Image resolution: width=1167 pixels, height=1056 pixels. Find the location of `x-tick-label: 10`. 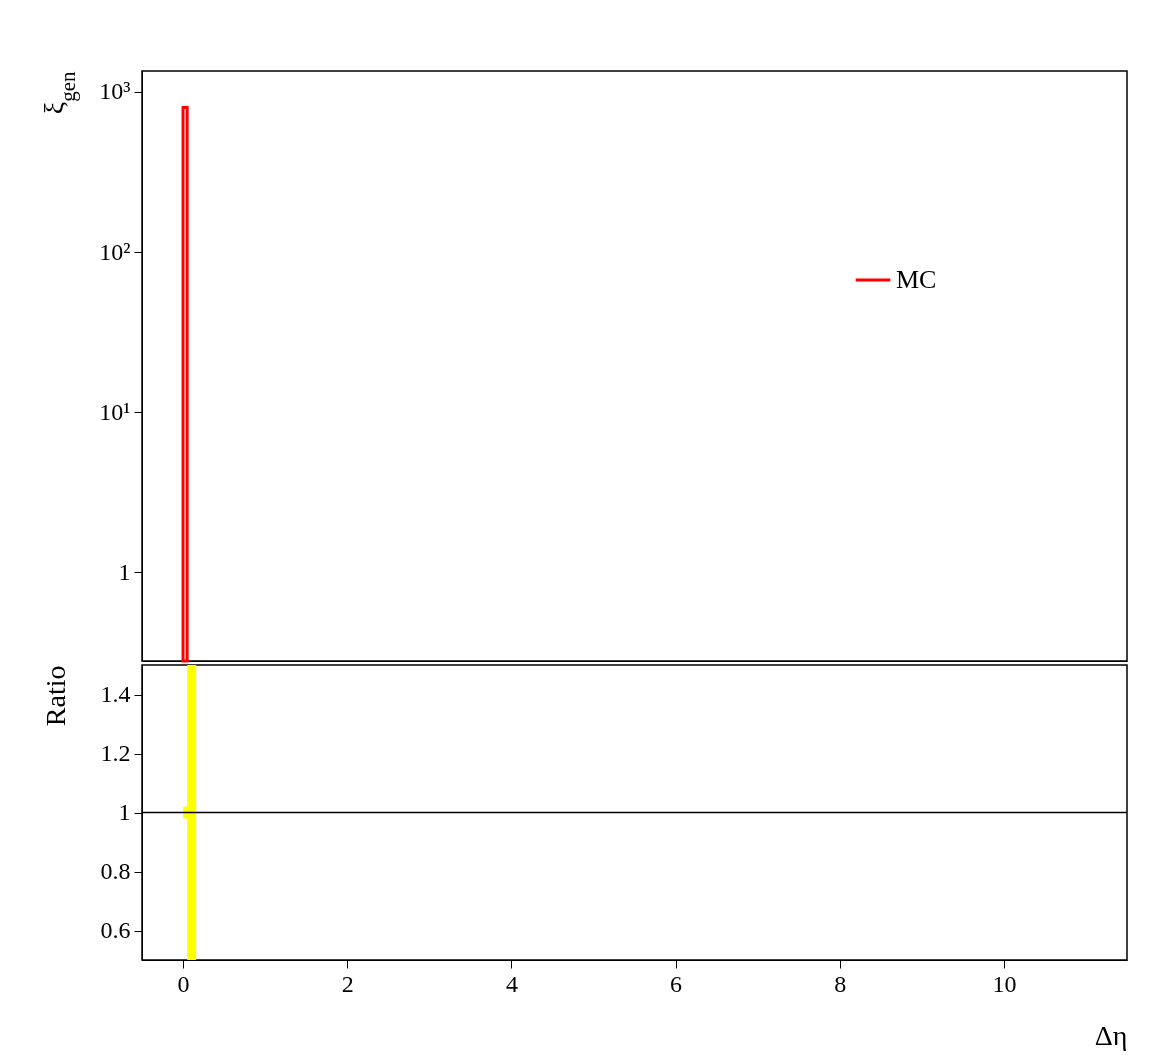

x-tick-label: 10 is located at coordinates (1004, 983).